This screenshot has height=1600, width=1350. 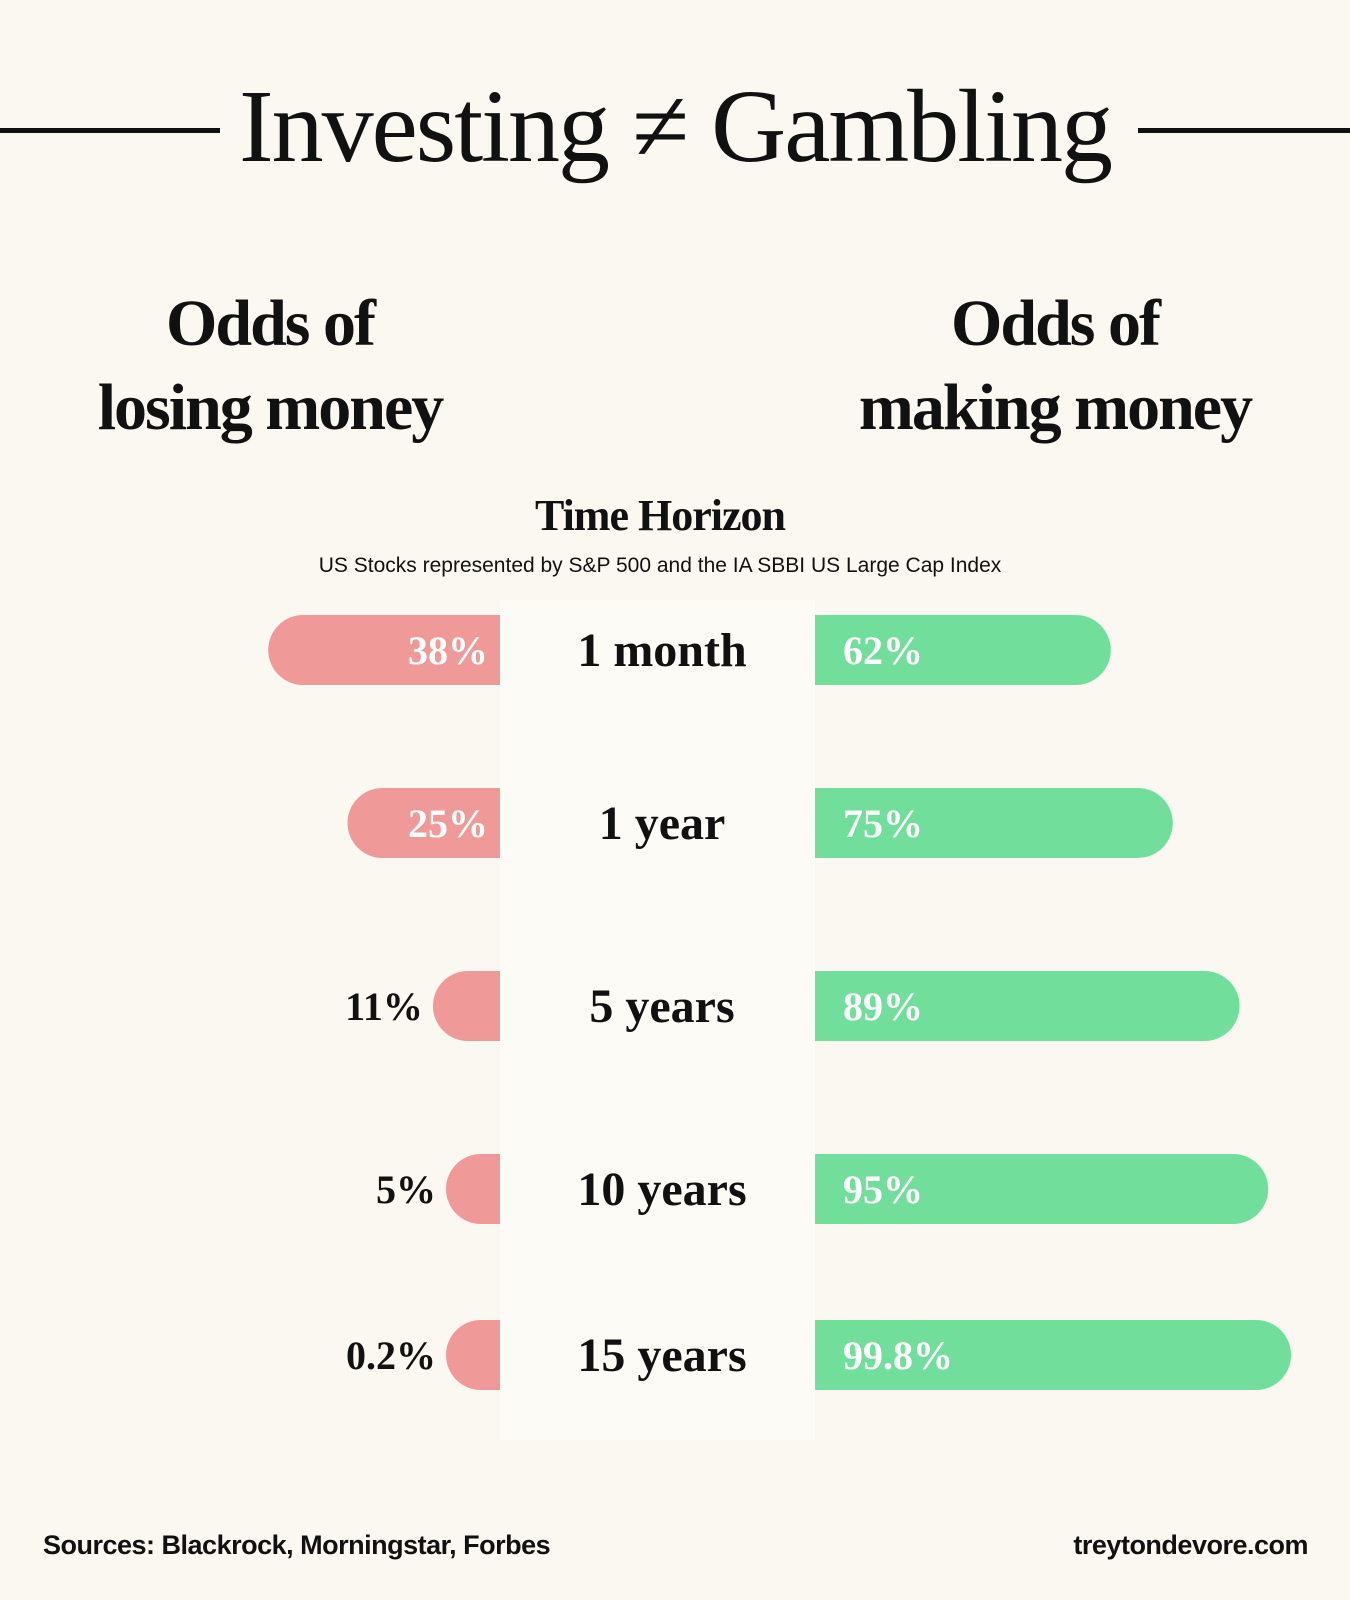 I want to click on losing-value-label: 38%, so click(x=448, y=650).